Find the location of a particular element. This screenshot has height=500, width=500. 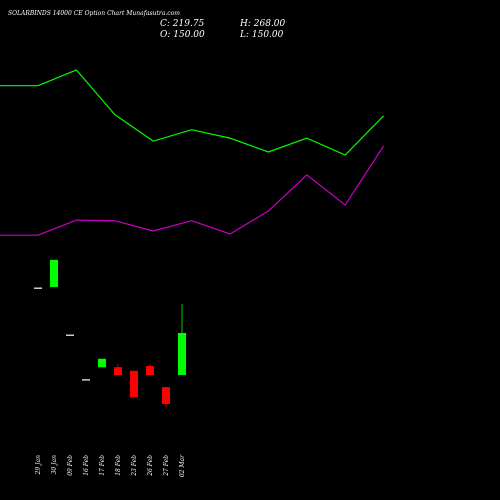

x-tick-label: 27 Feb is located at coordinates (166, 466).